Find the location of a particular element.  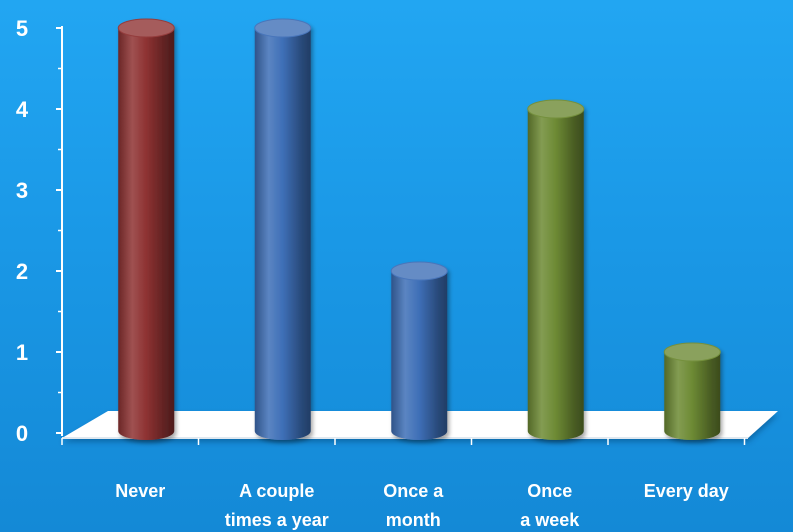

y-tick-label: 2 is located at coordinates (22, 271).